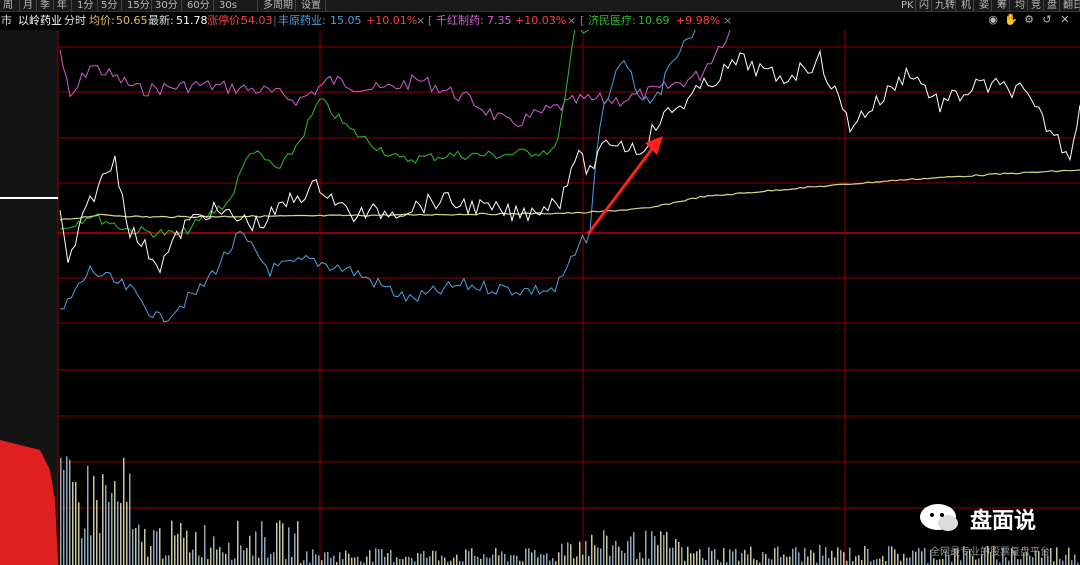  I want to click on pk-button: PK, so click(907, 5).